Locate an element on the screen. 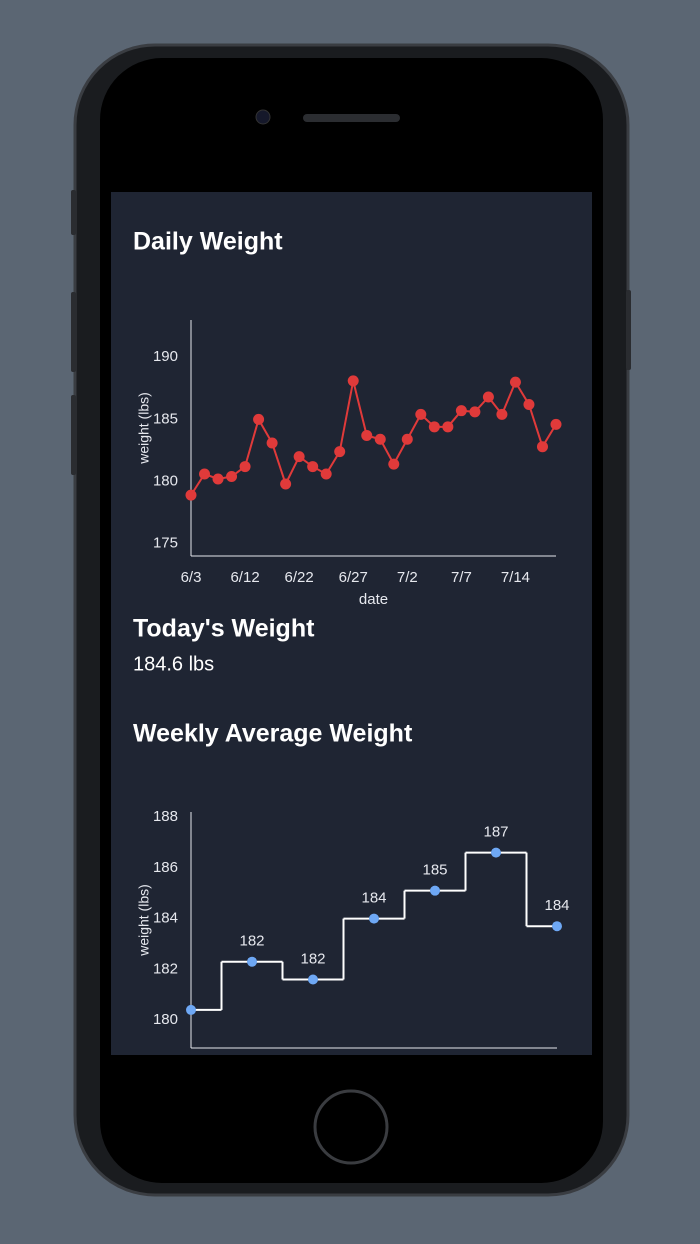 The image size is (700, 1244). y-tick-label: 188 is located at coordinates (165, 816).